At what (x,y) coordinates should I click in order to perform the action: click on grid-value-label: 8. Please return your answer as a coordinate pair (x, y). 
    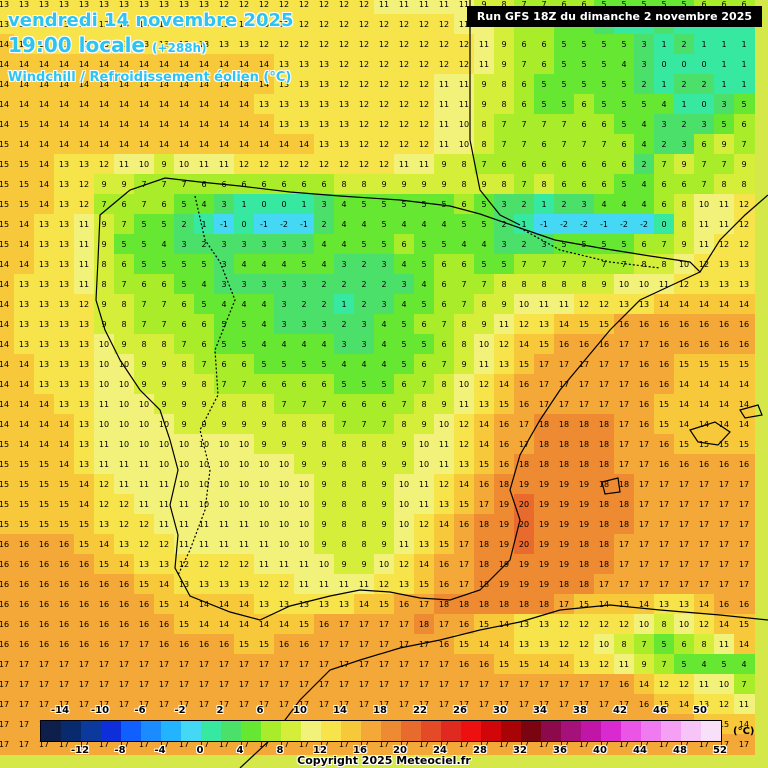
    Looking at the image, I should click on (343, 544).